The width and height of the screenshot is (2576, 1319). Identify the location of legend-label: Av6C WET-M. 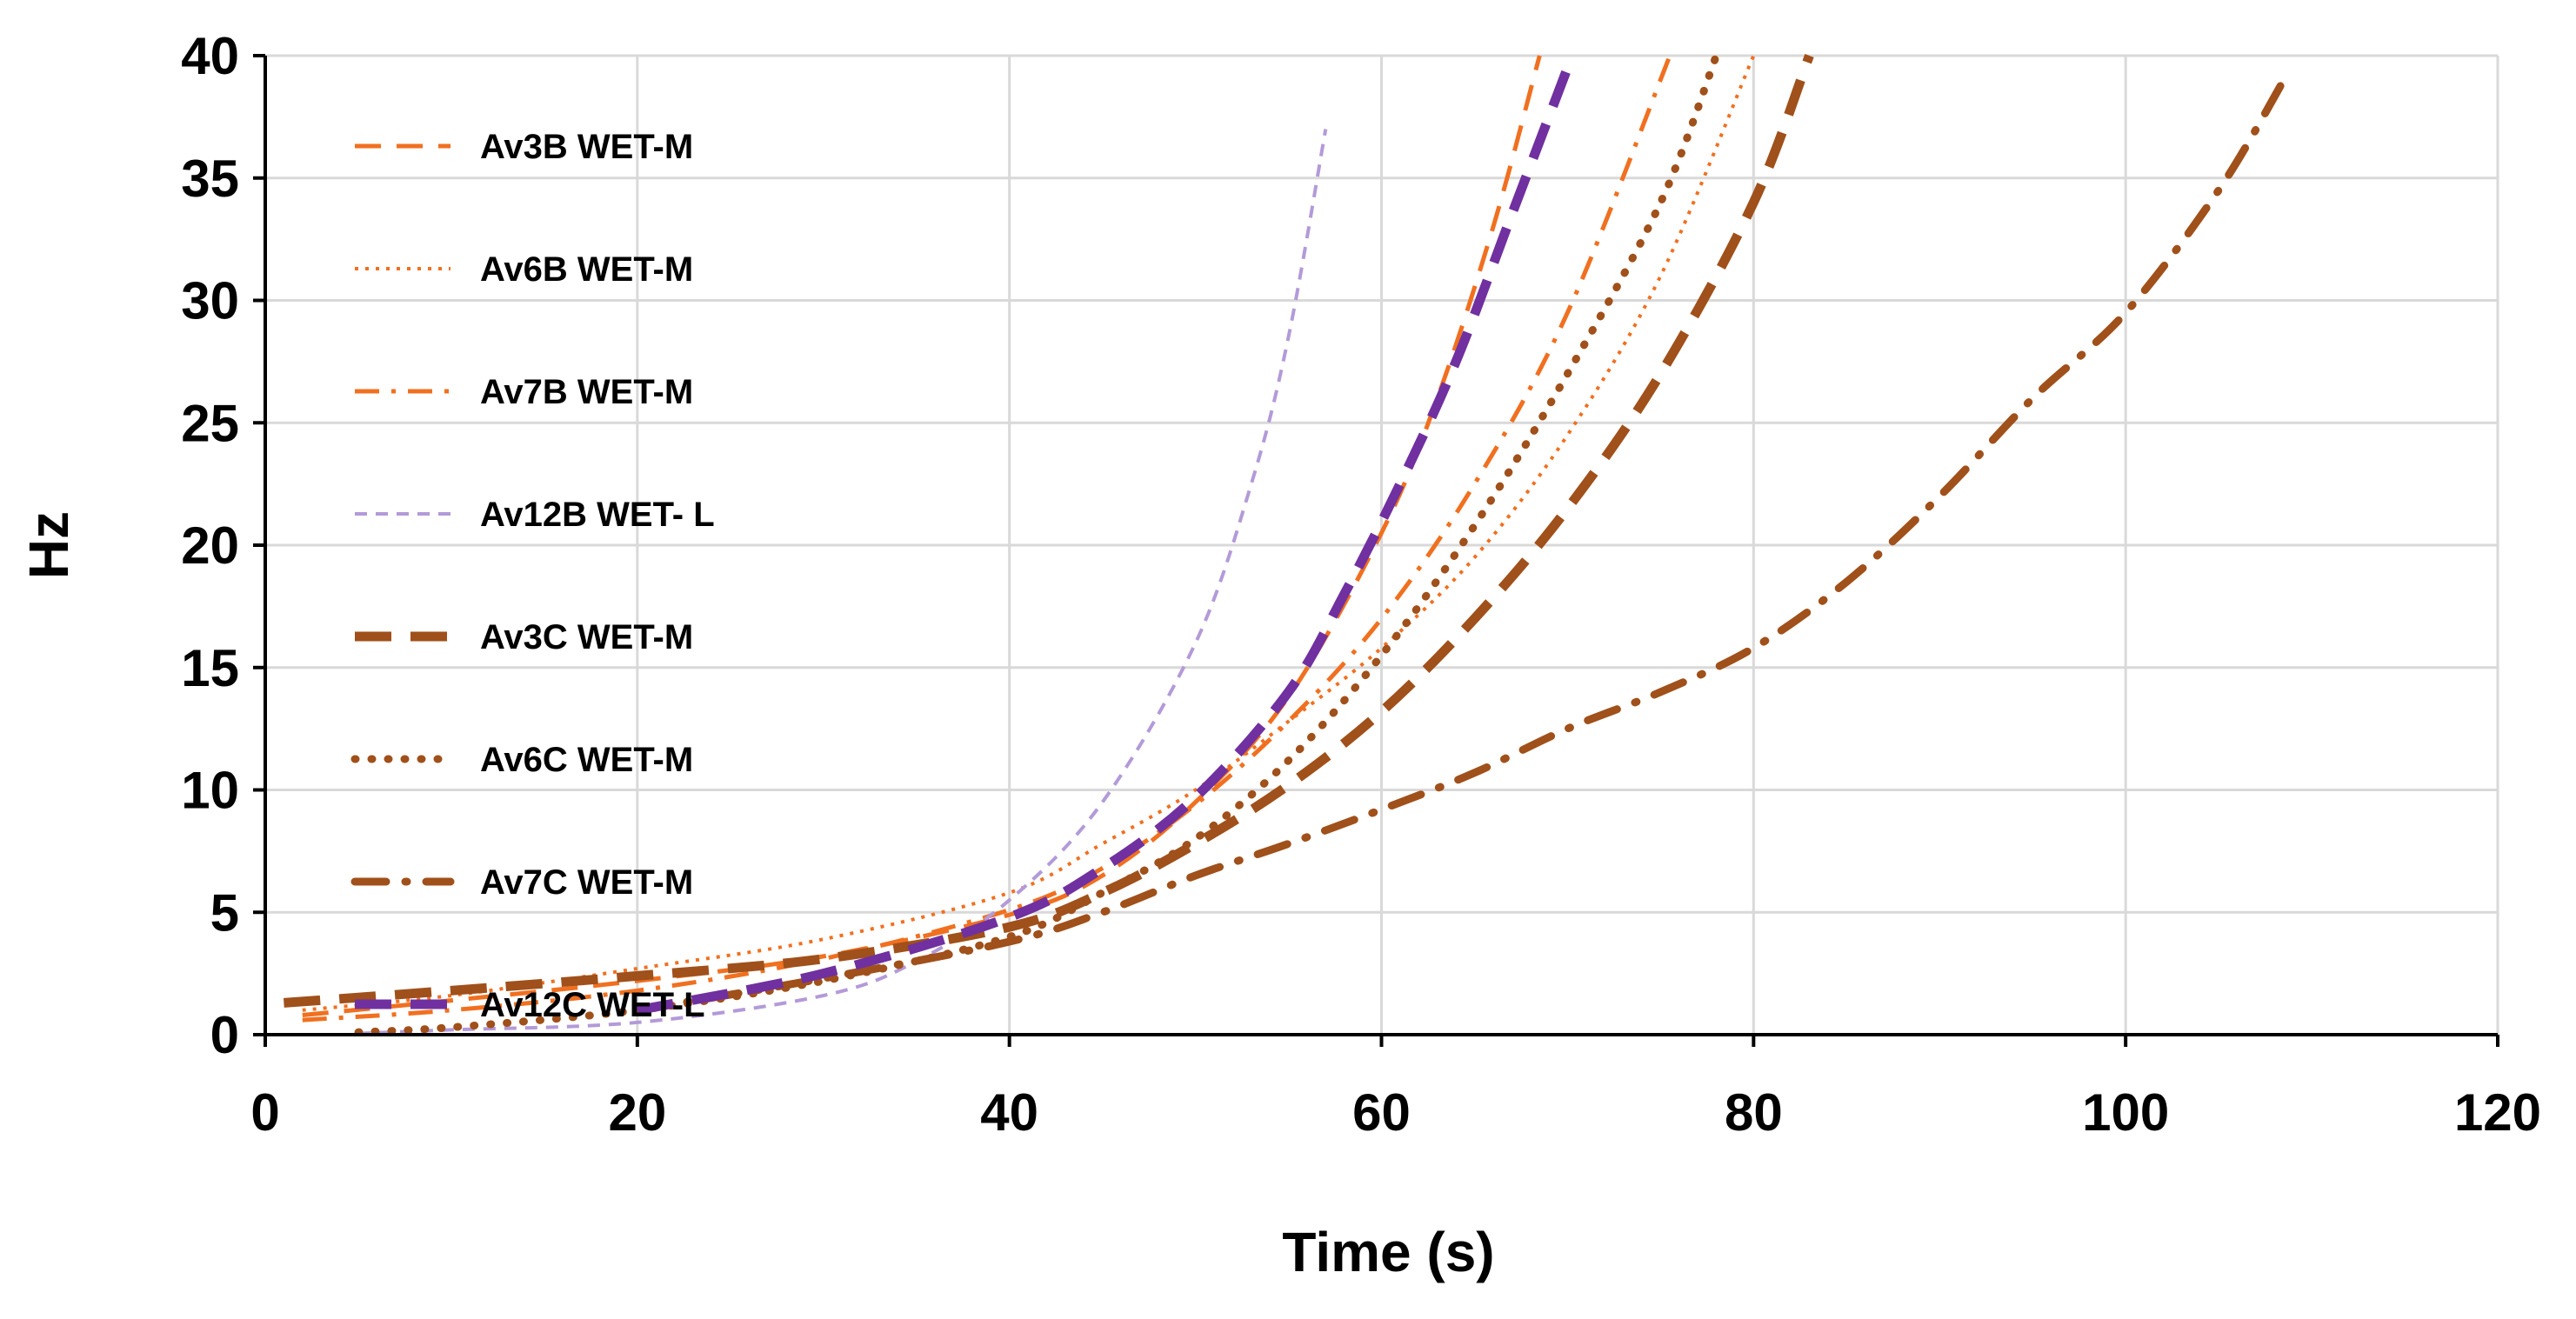
(586, 760).